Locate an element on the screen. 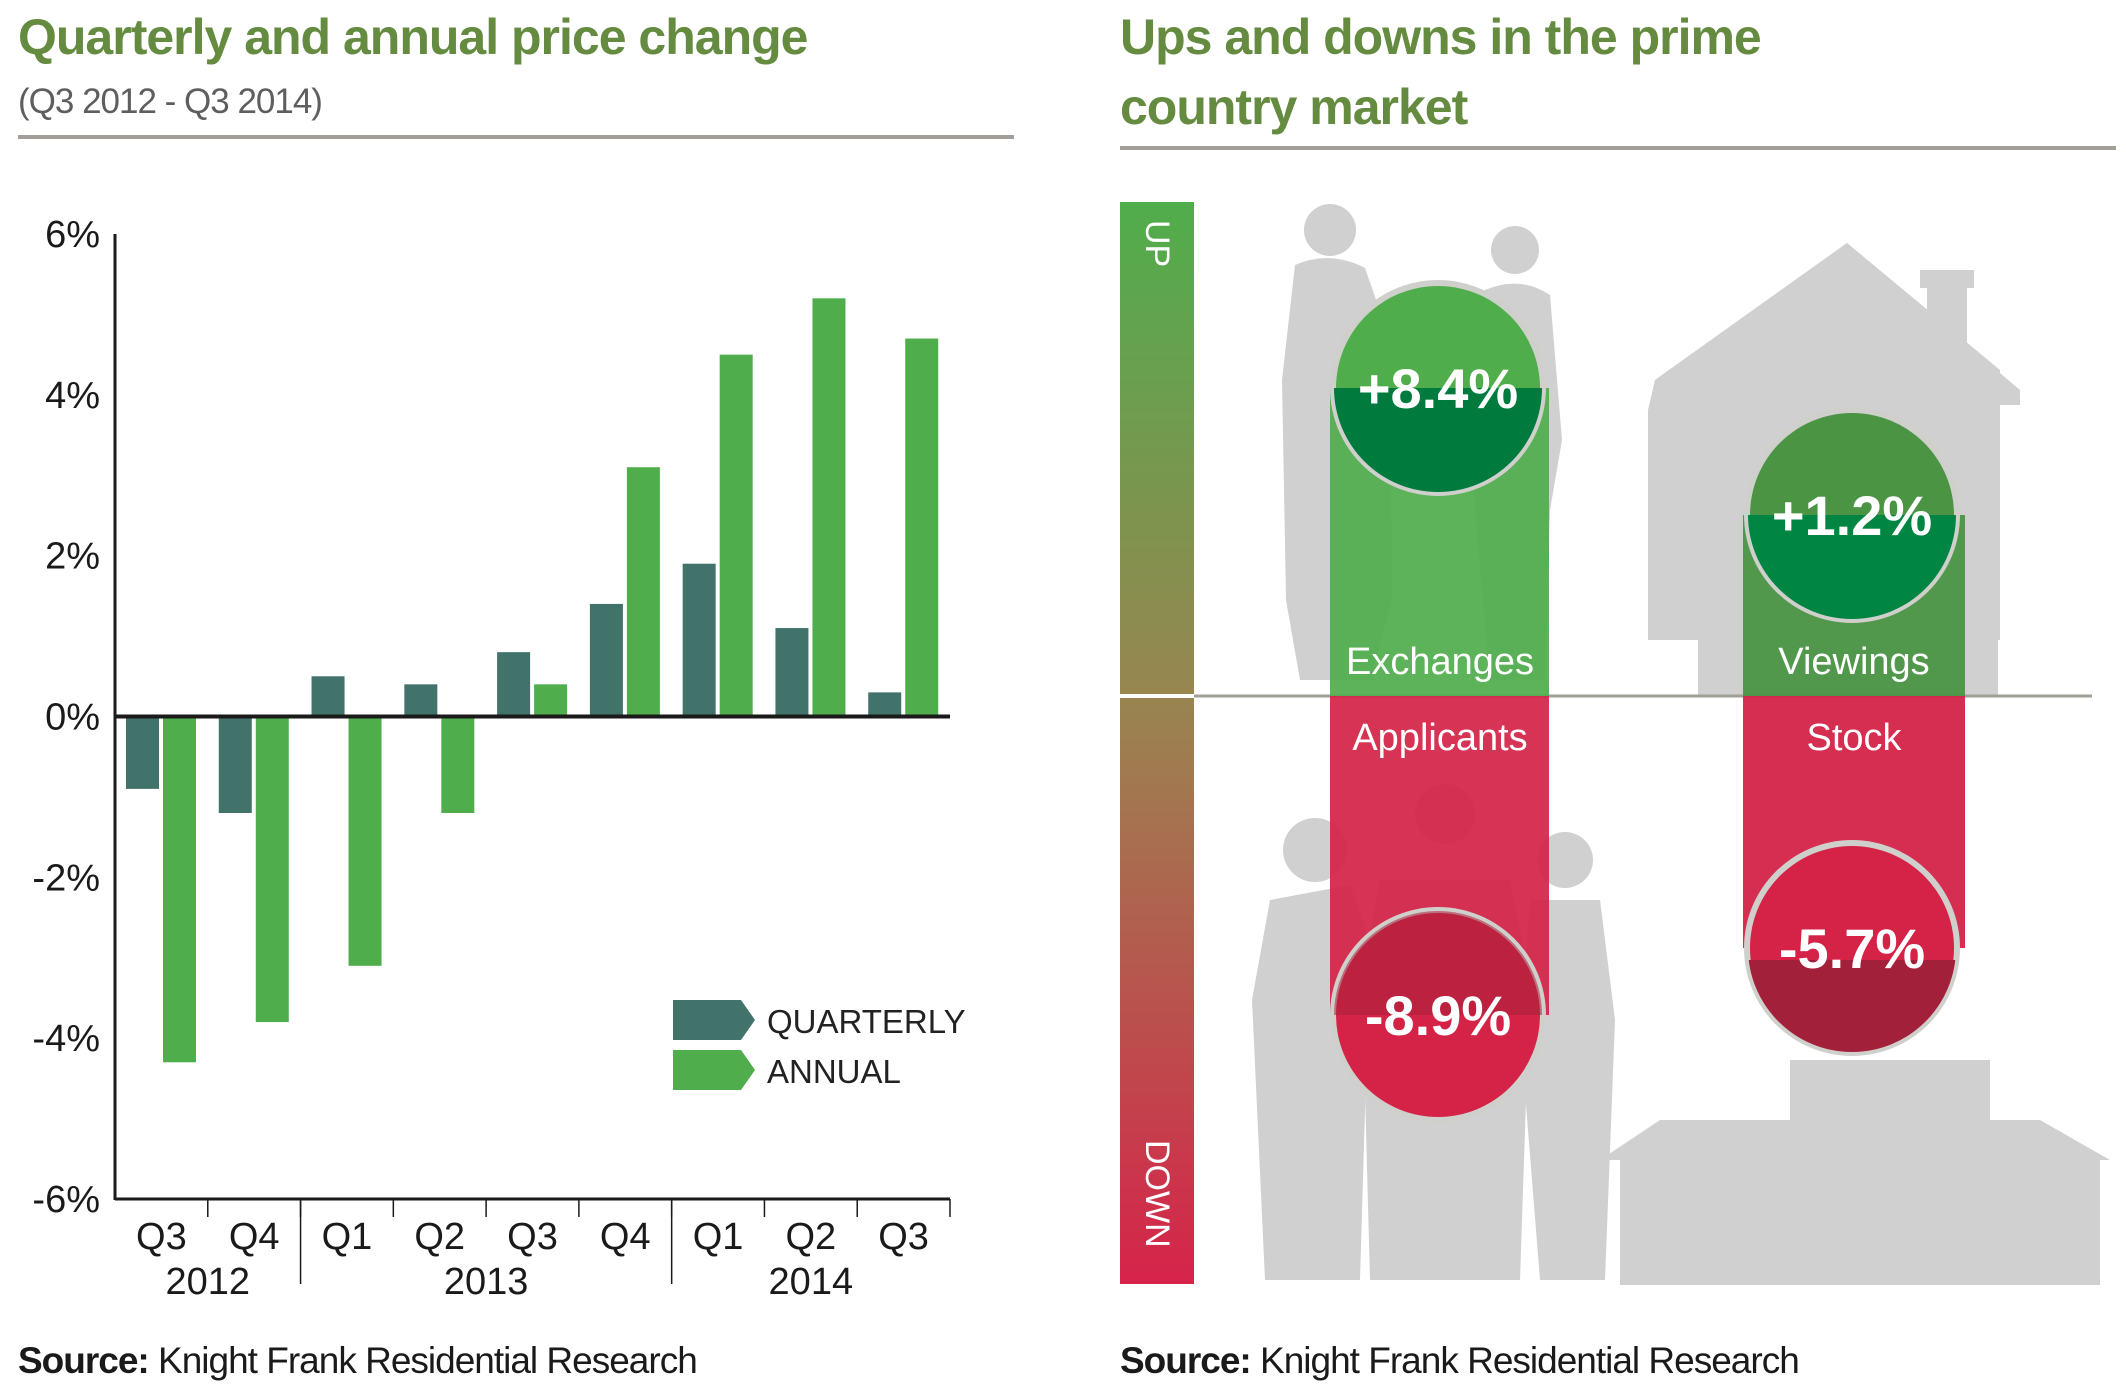  stock-circle is located at coordinates (1852, 948).